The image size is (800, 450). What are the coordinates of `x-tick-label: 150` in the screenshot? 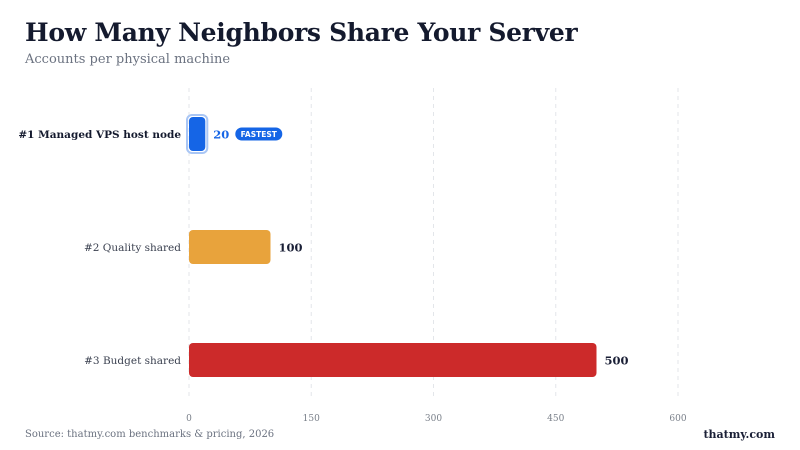 It's located at (311, 419).